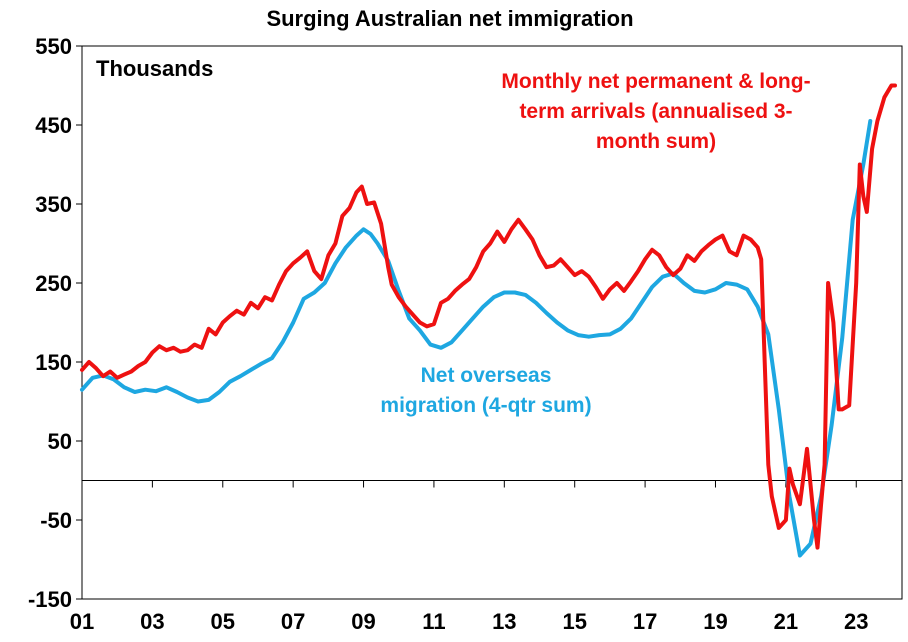 The image size is (908, 642). I want to click on x-tick-label: 21, so click(786, 621).